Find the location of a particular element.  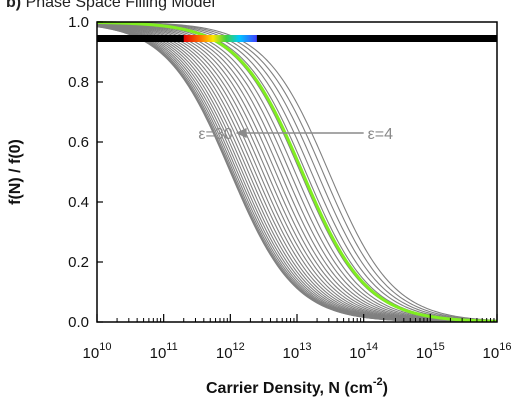

x-tick-label: 1015 is located at coordinates (430, 351).